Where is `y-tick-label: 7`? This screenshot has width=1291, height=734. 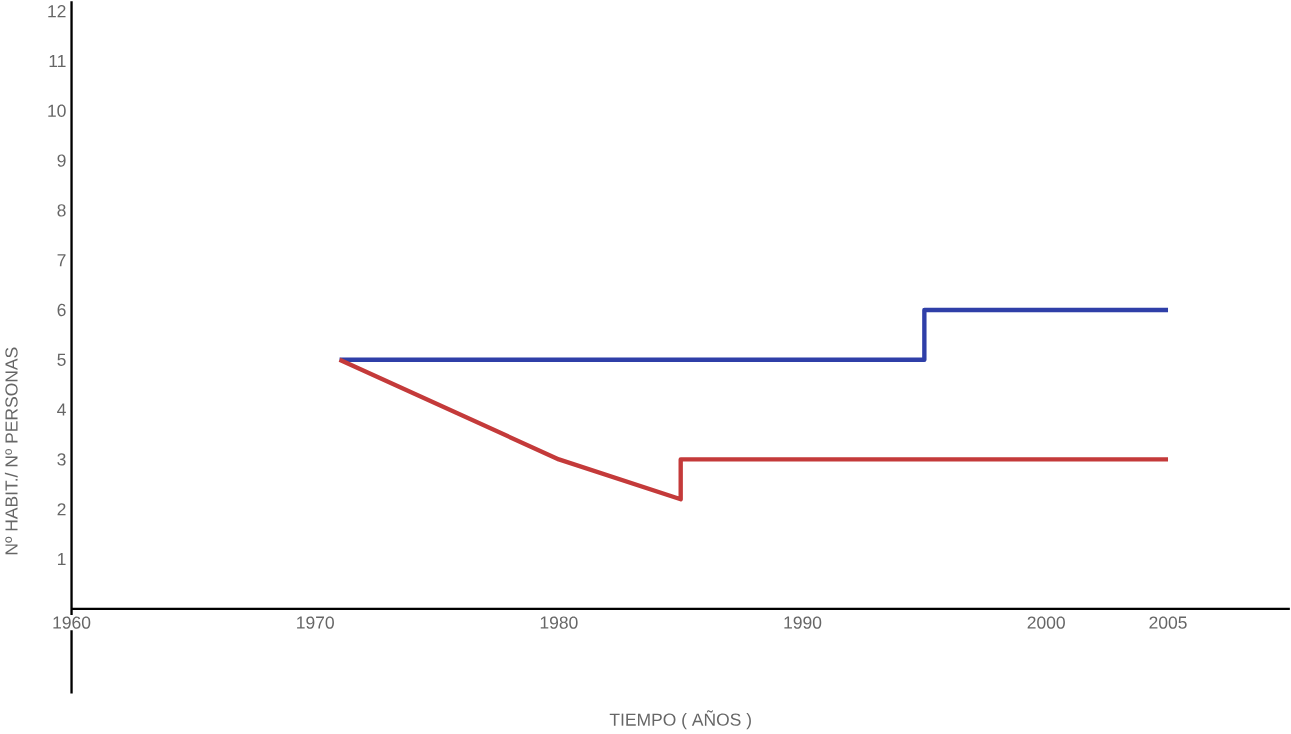 y-tick-label: 7 is located at coordinates (61, 260).